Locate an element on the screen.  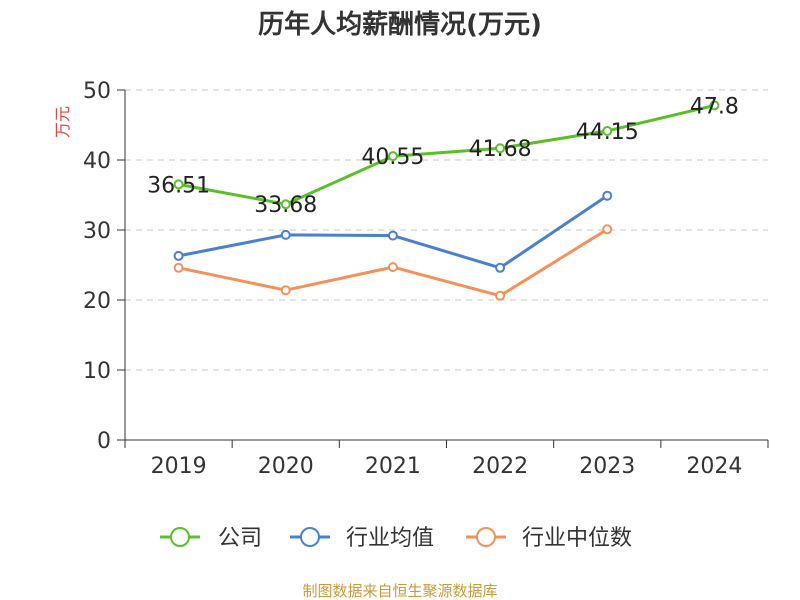
data-label: 41.68 is located at coordinates (500, 149).